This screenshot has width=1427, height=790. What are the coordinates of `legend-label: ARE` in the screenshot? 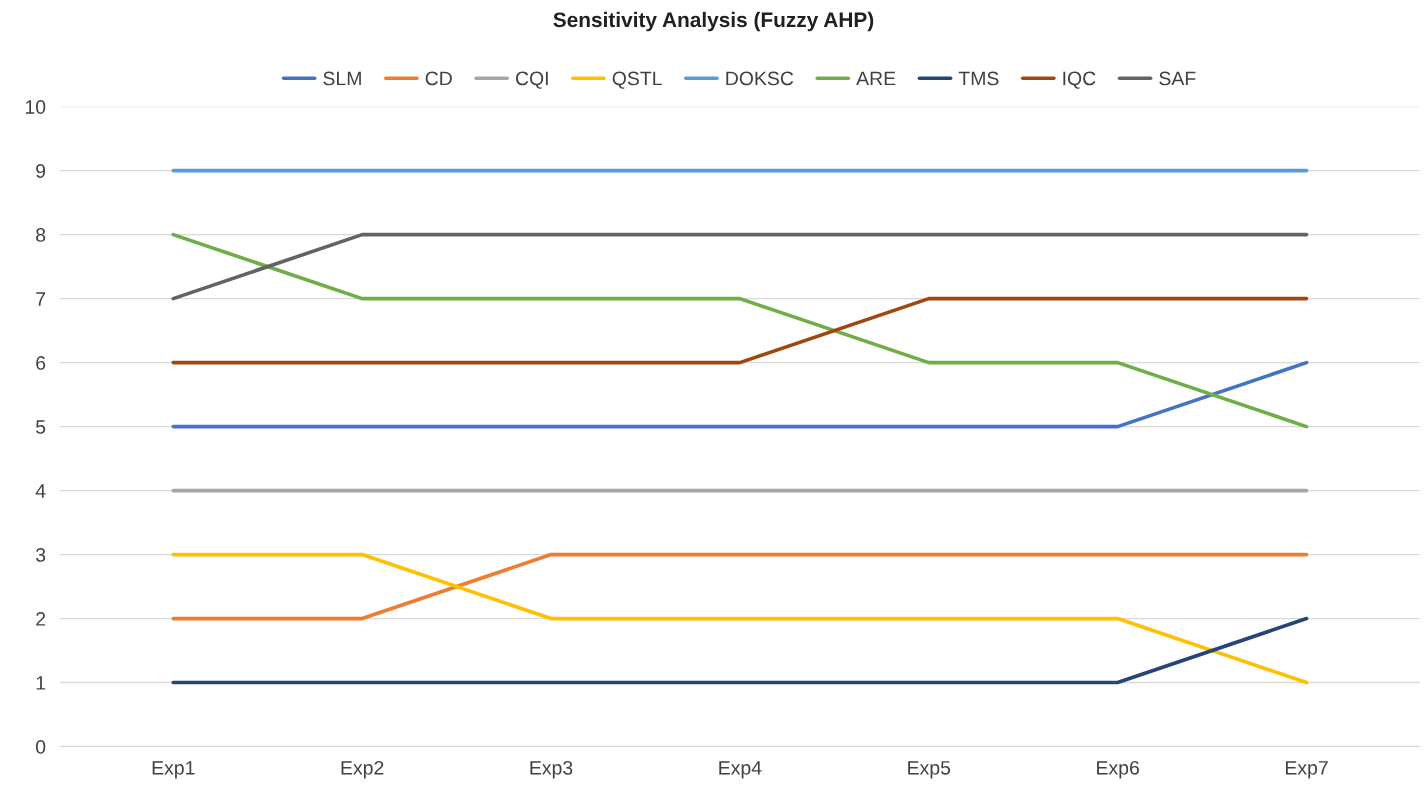 It's located at (876, 78).